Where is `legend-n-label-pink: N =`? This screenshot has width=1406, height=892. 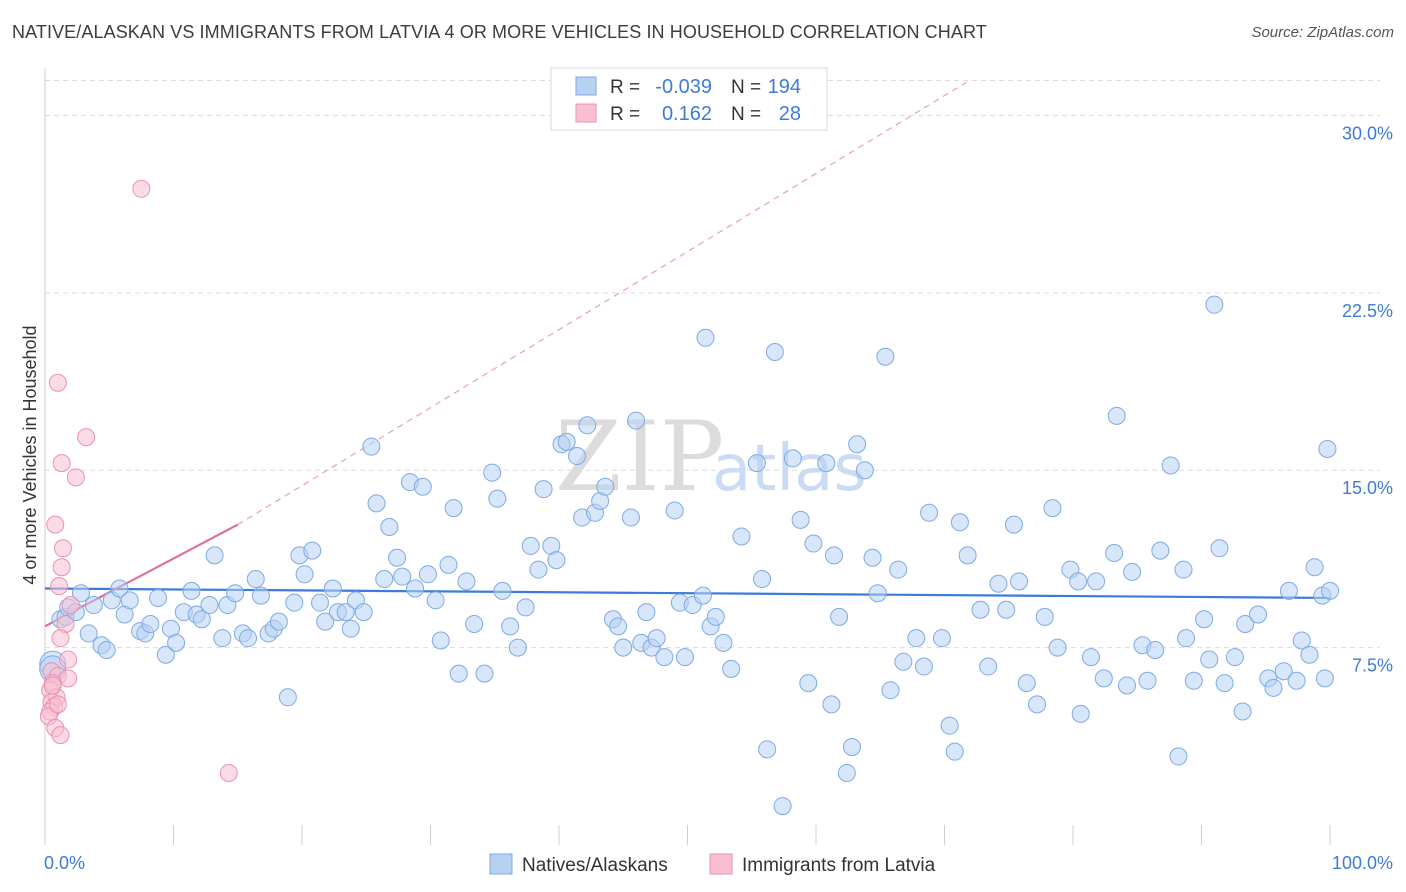 legend-n-label-pink: N = is located at coordinates (746, 114).